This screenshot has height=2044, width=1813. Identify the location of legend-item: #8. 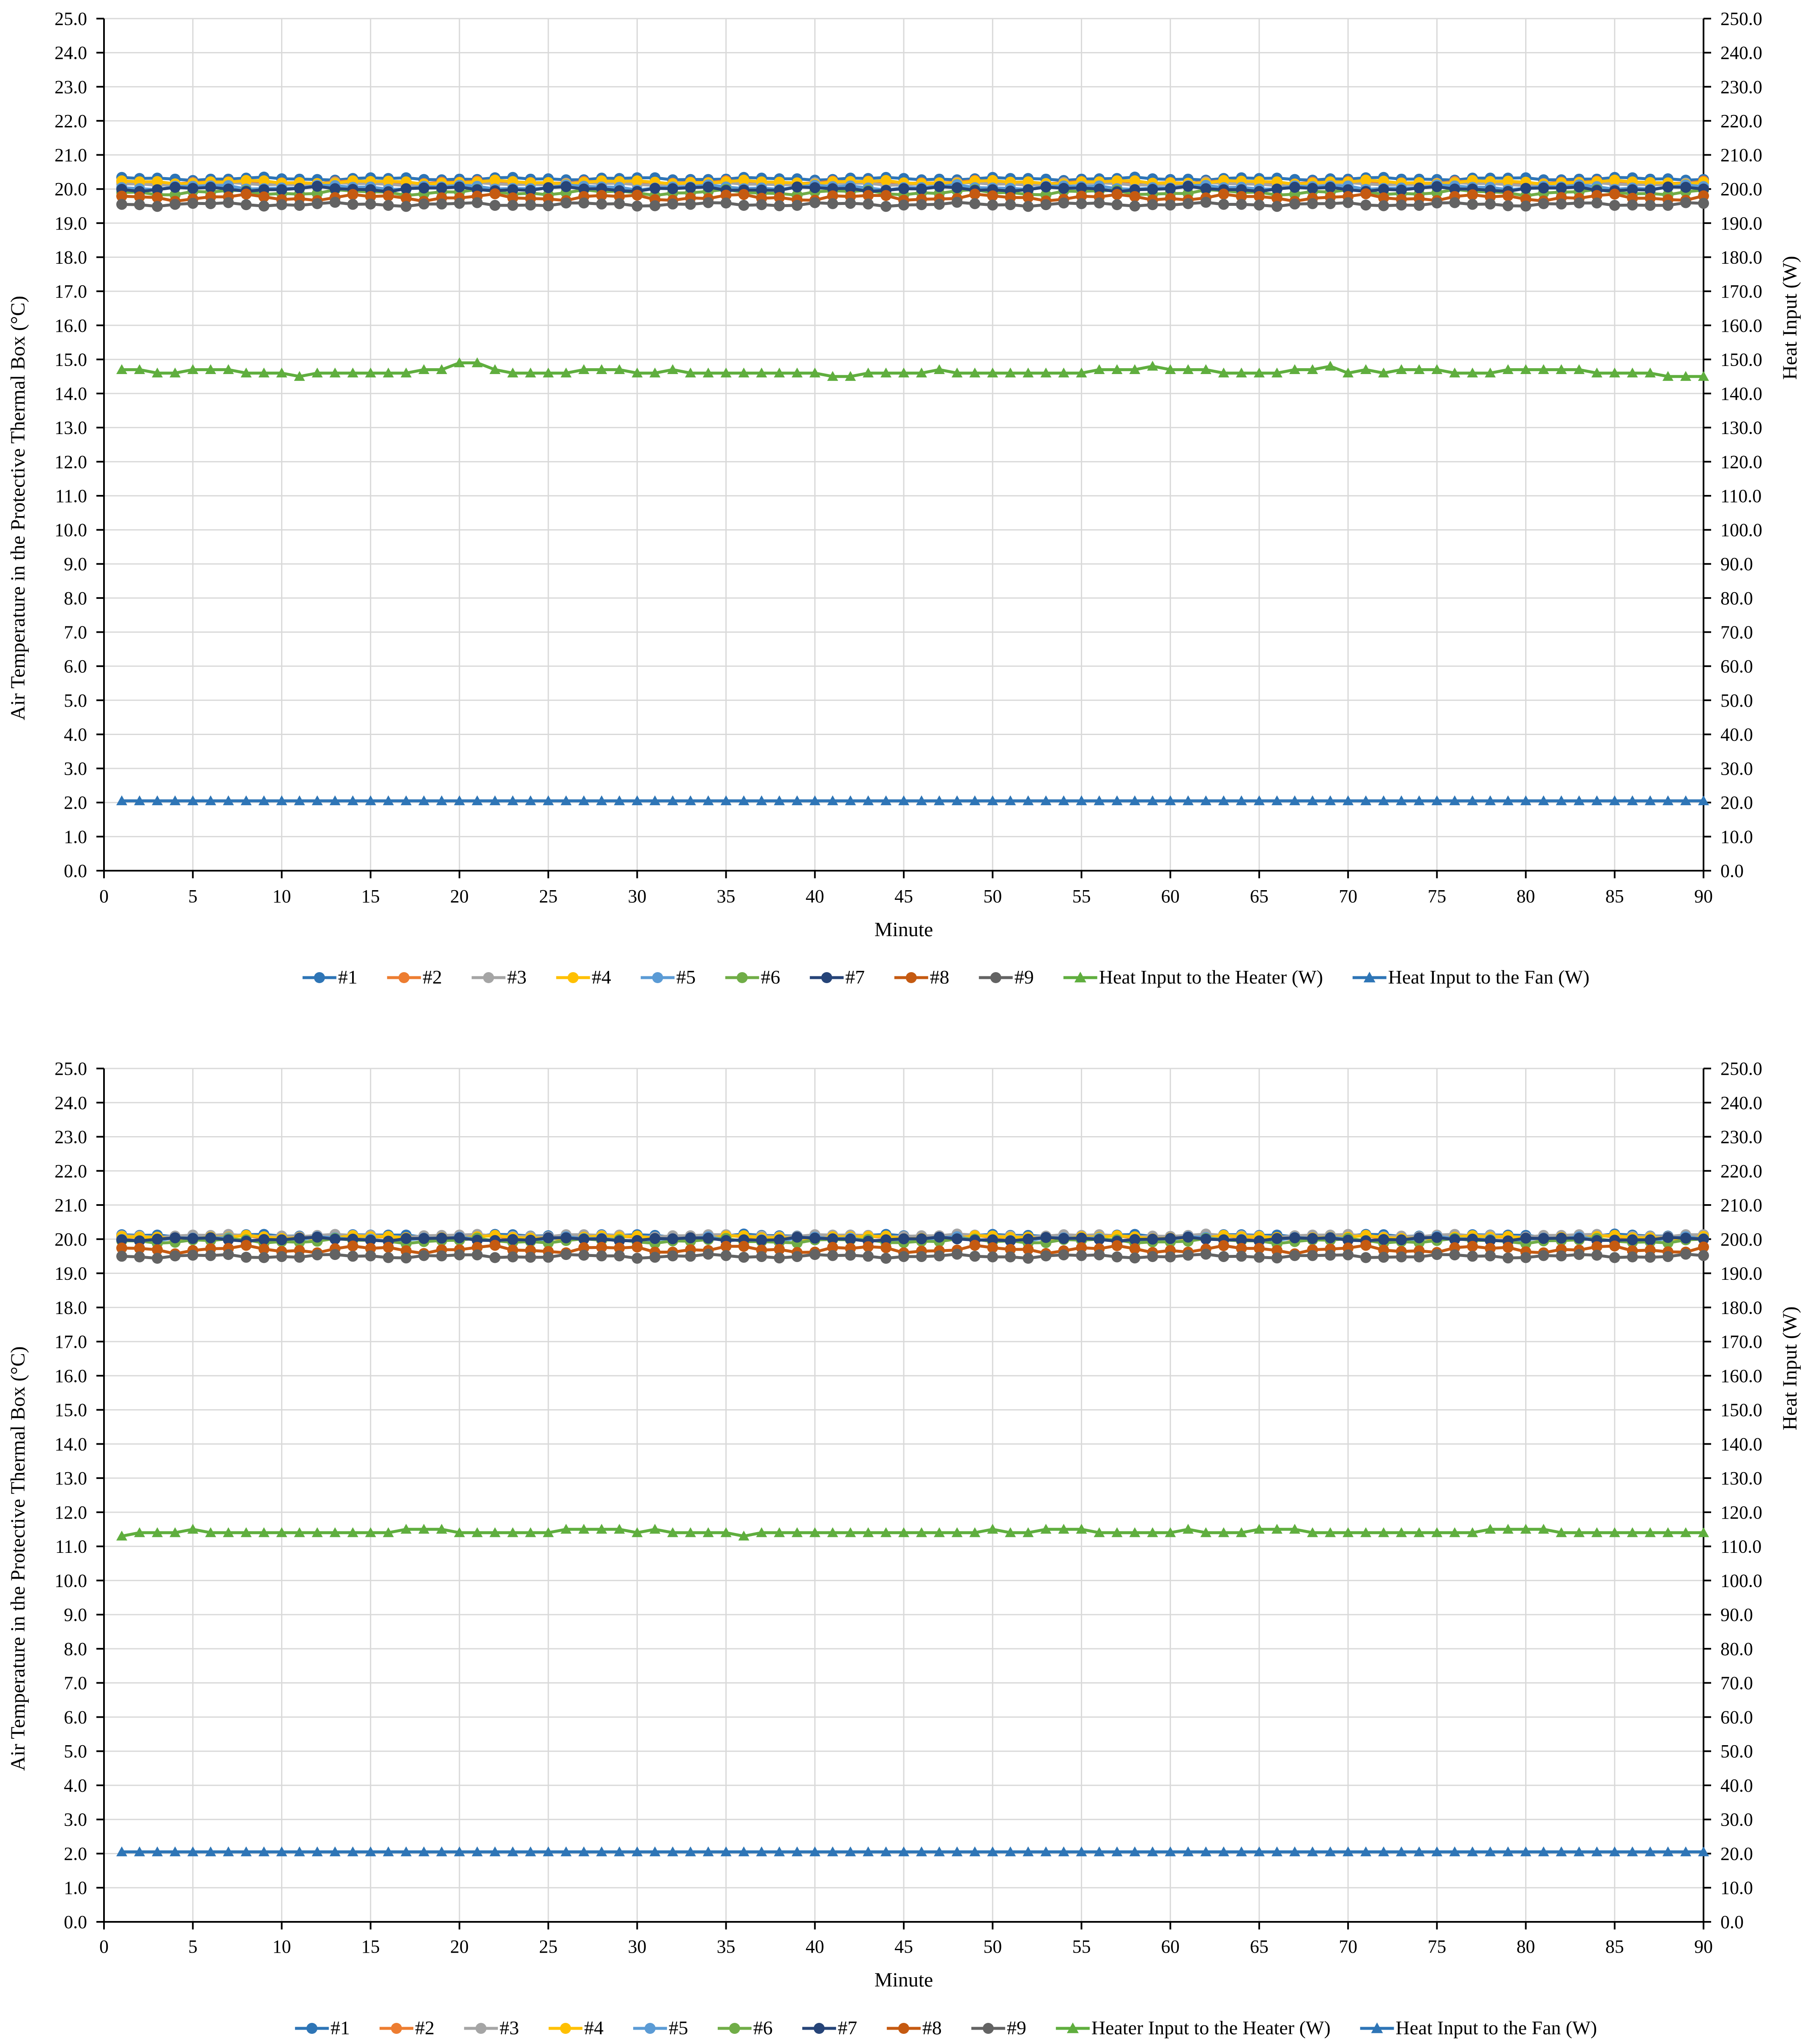
(921, 977).